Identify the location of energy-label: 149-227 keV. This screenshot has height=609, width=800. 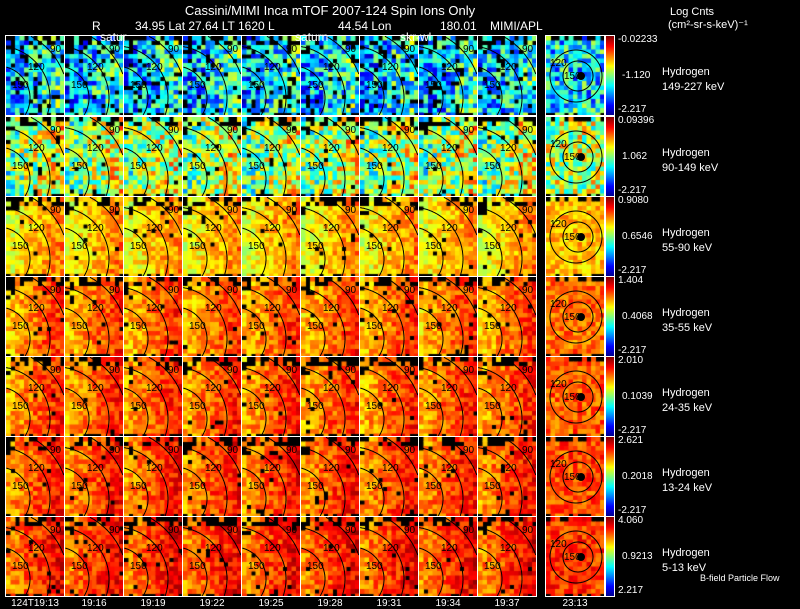
(693, 87).